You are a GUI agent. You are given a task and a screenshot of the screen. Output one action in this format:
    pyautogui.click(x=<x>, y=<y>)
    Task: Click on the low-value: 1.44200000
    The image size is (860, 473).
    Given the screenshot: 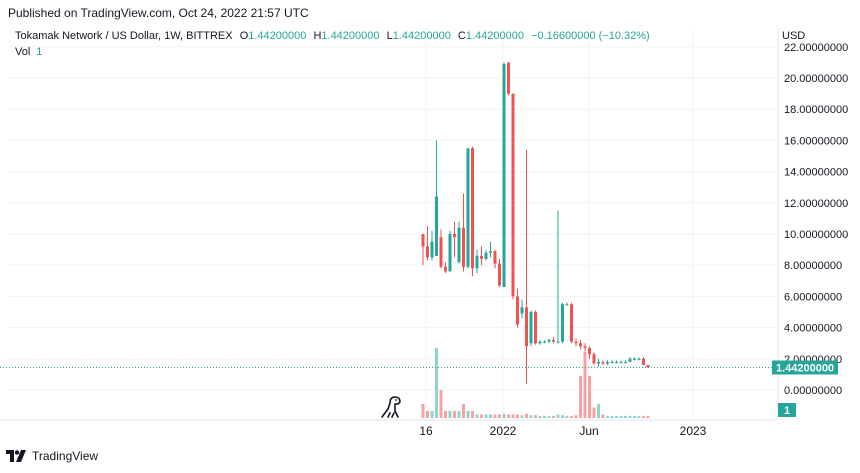 What is the action you would take?
    pyautogui.click(x=421, y=36)
    